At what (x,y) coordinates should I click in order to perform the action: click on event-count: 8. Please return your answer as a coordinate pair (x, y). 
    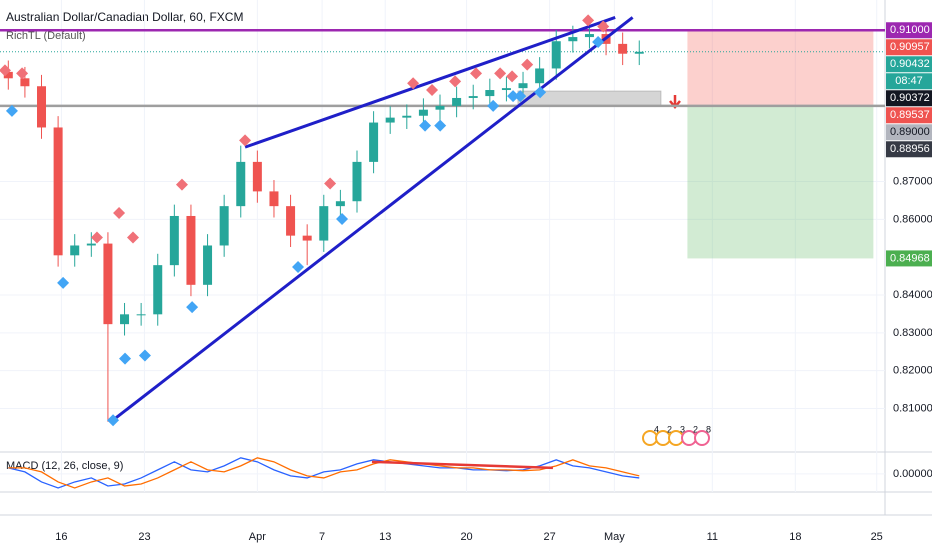
    Looking at the image, I should click on (708, 429).